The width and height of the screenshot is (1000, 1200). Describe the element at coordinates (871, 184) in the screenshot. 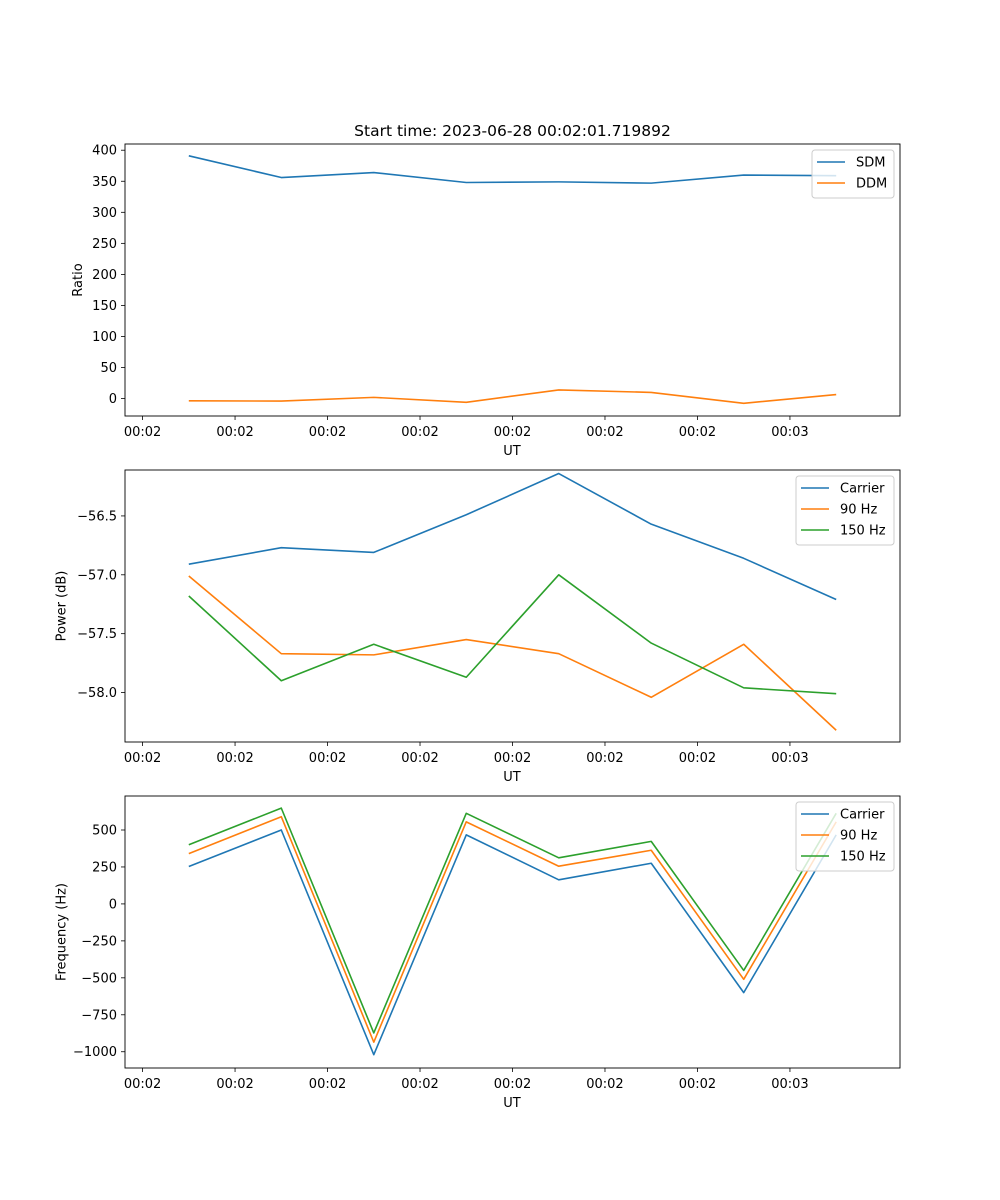

I see `legend-label: DDM` at that location.